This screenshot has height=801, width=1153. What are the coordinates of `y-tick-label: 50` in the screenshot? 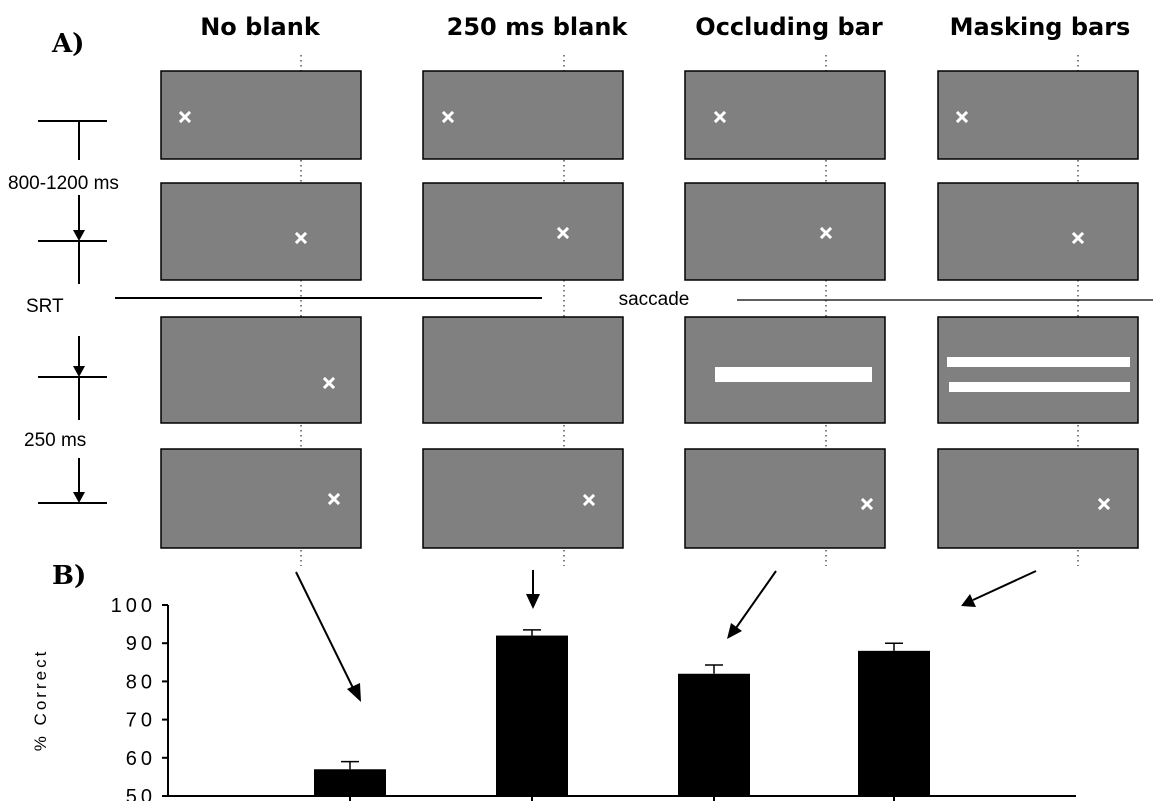 It's located at (141, 793).